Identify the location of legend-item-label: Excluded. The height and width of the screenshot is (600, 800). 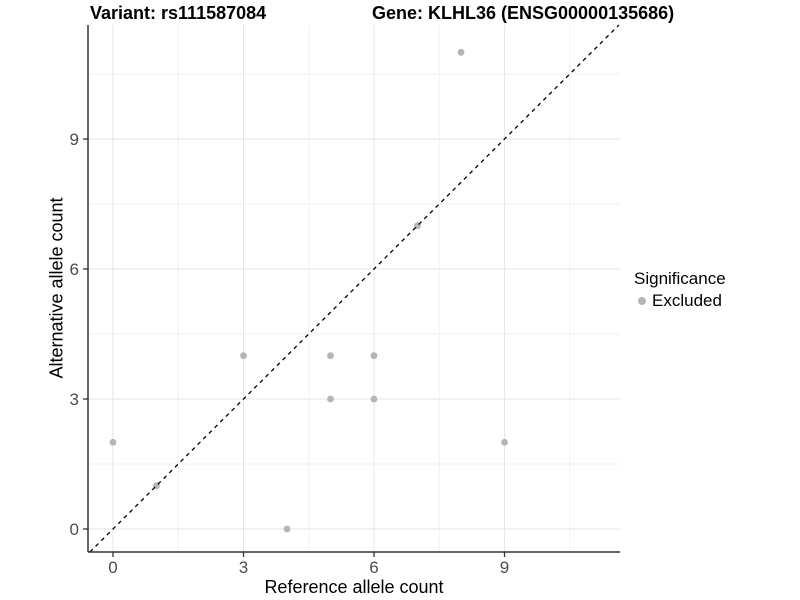
(687, 300).